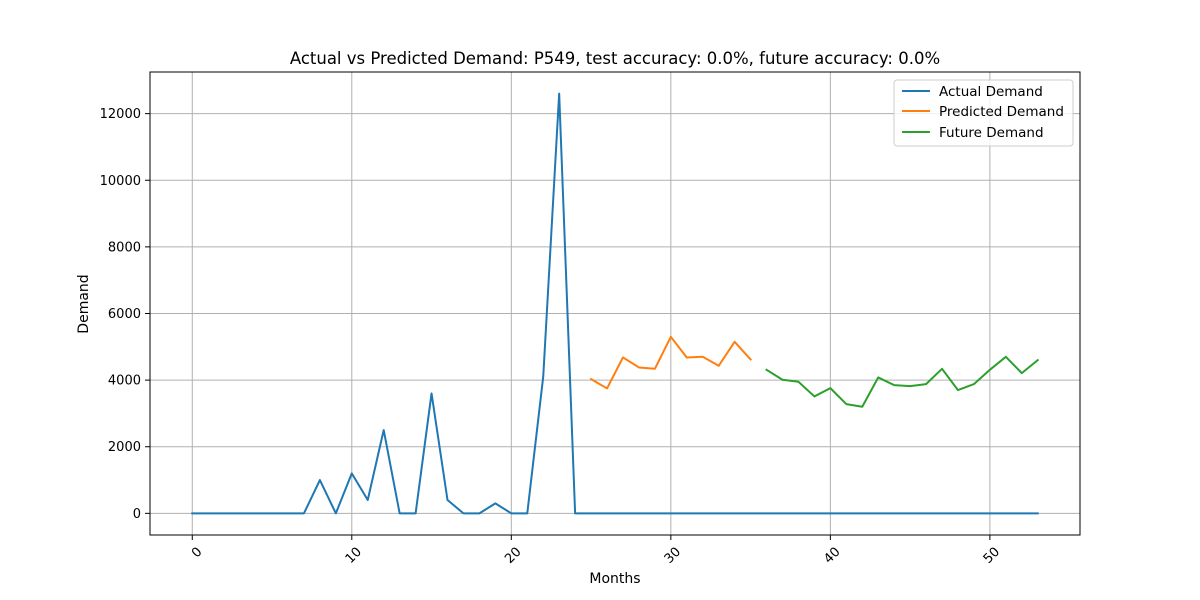 The image size is (1200, 600). Describe the element at coordinates (124, 447) in the screenshot. I see `y-tick-label: 2000` at that location.